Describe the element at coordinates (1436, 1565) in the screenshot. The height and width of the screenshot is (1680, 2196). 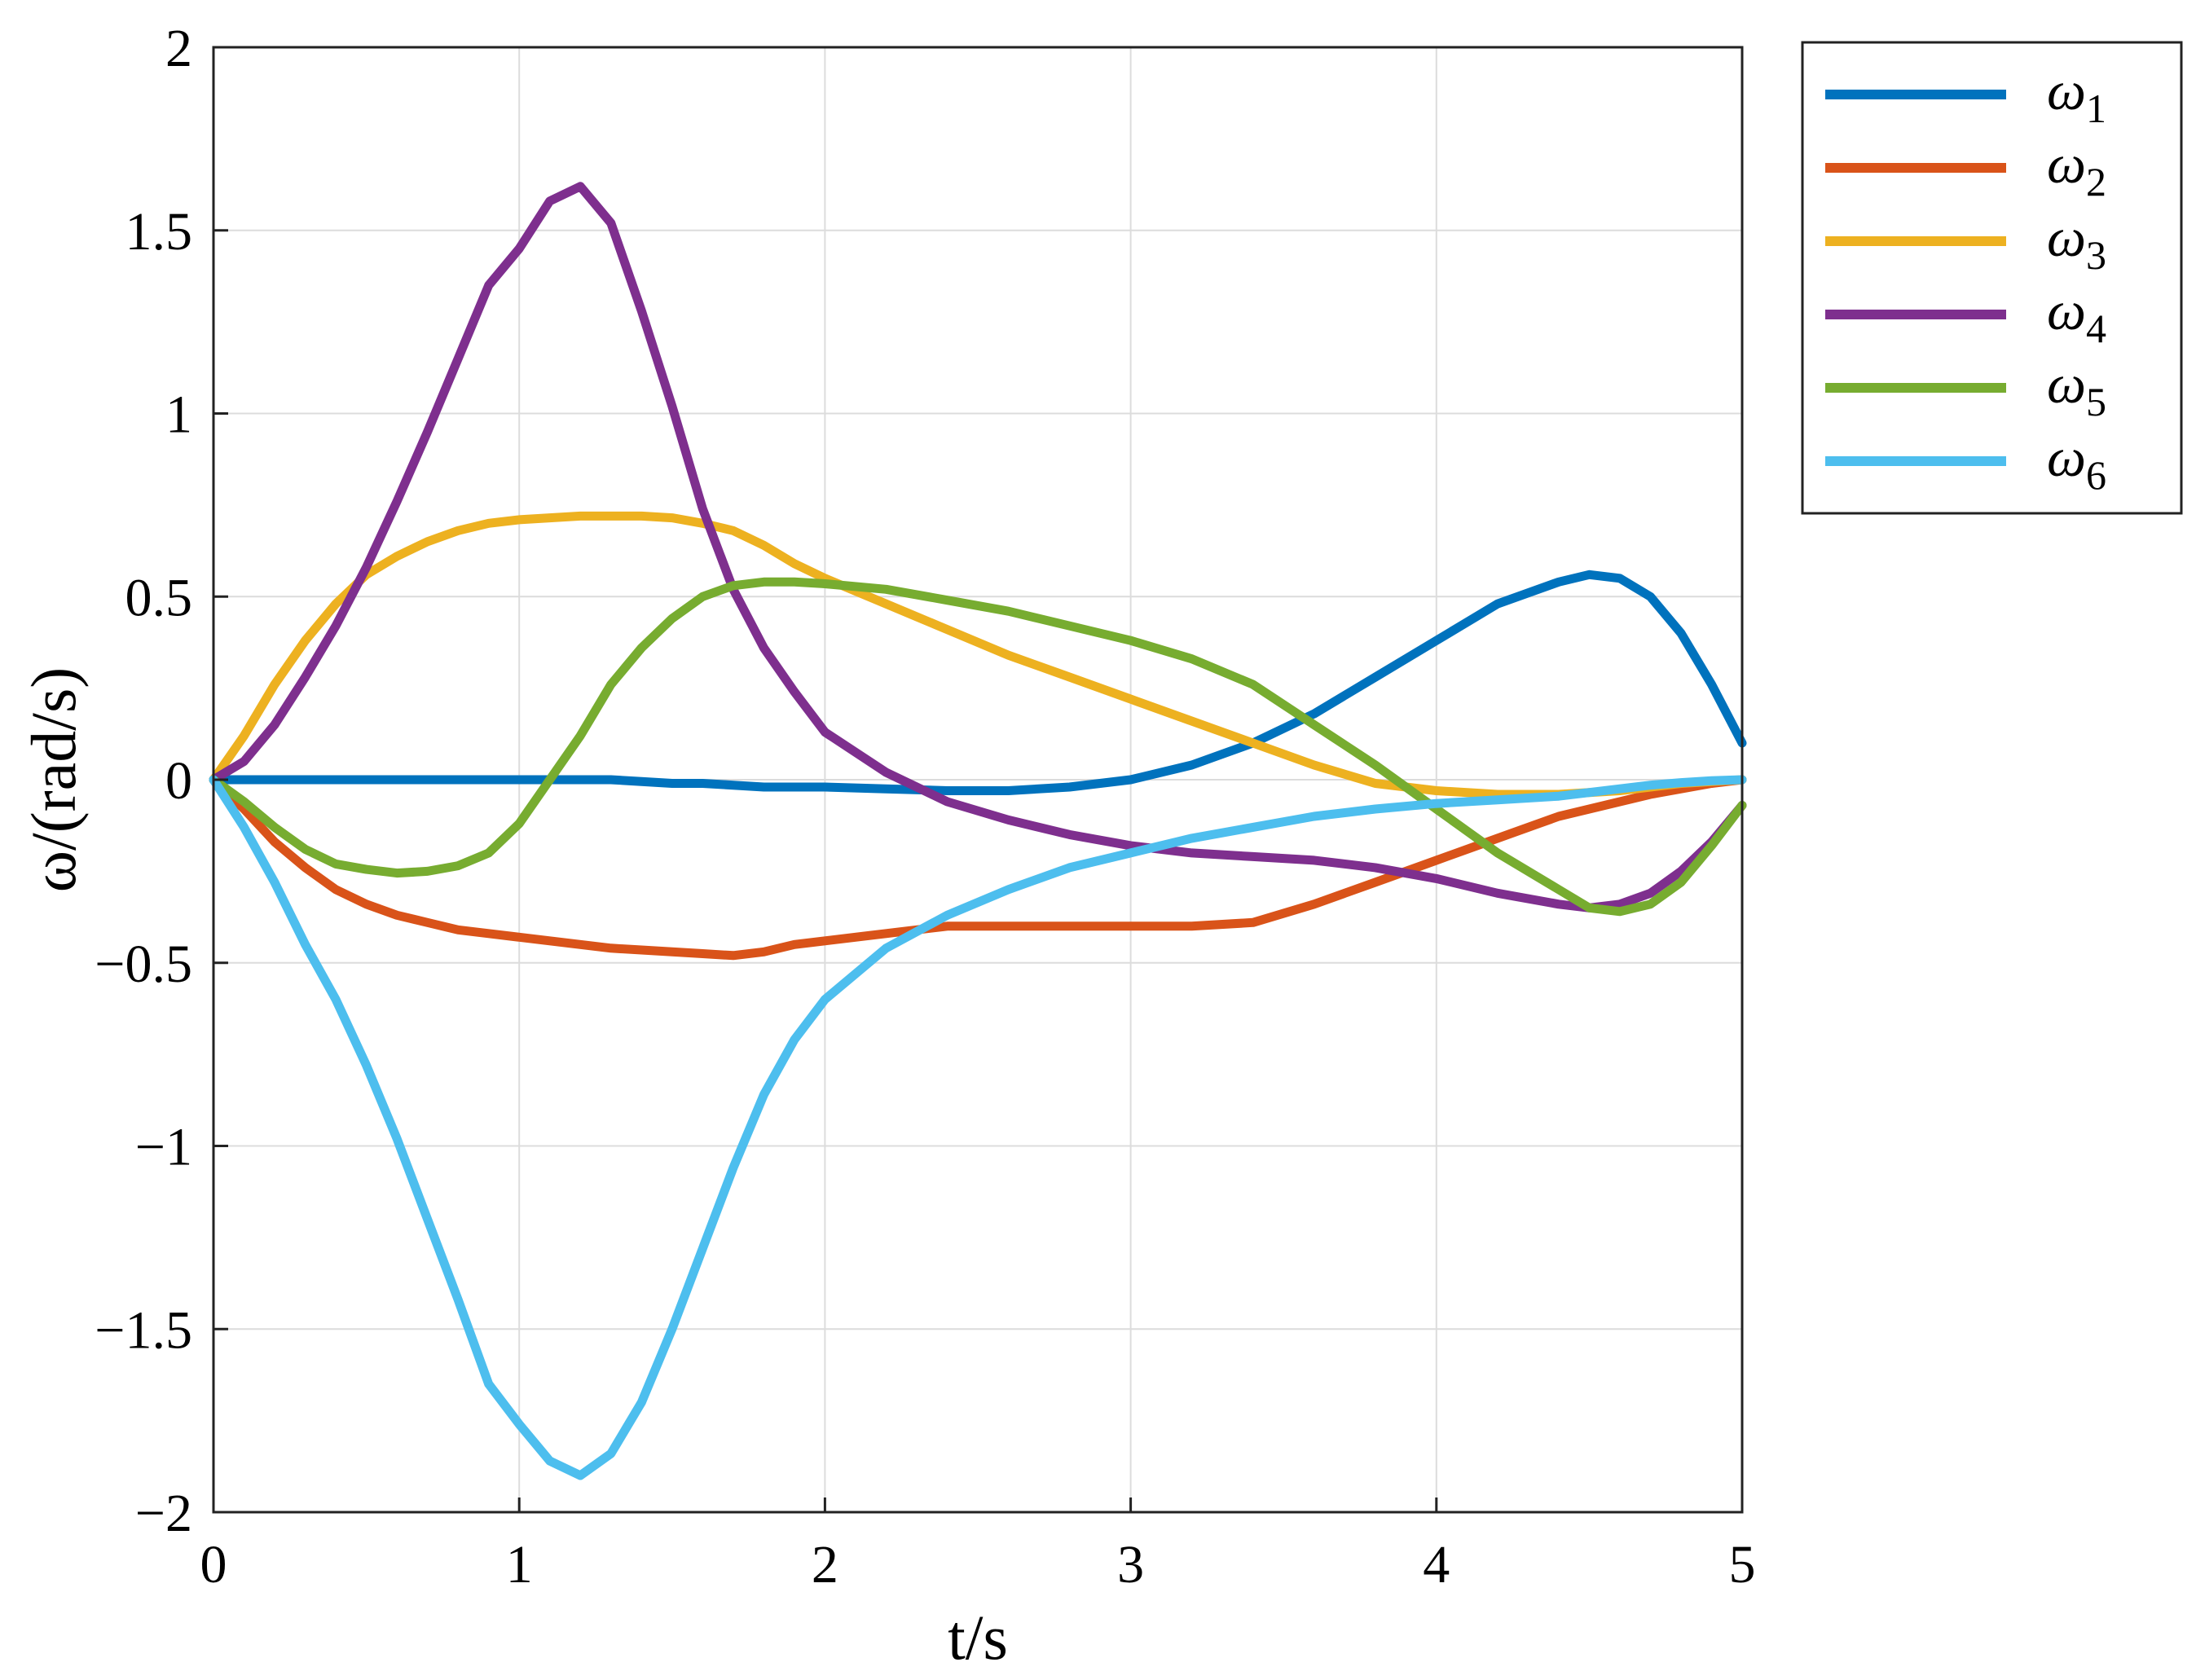
I see `x-tick-label: 4` at that location.